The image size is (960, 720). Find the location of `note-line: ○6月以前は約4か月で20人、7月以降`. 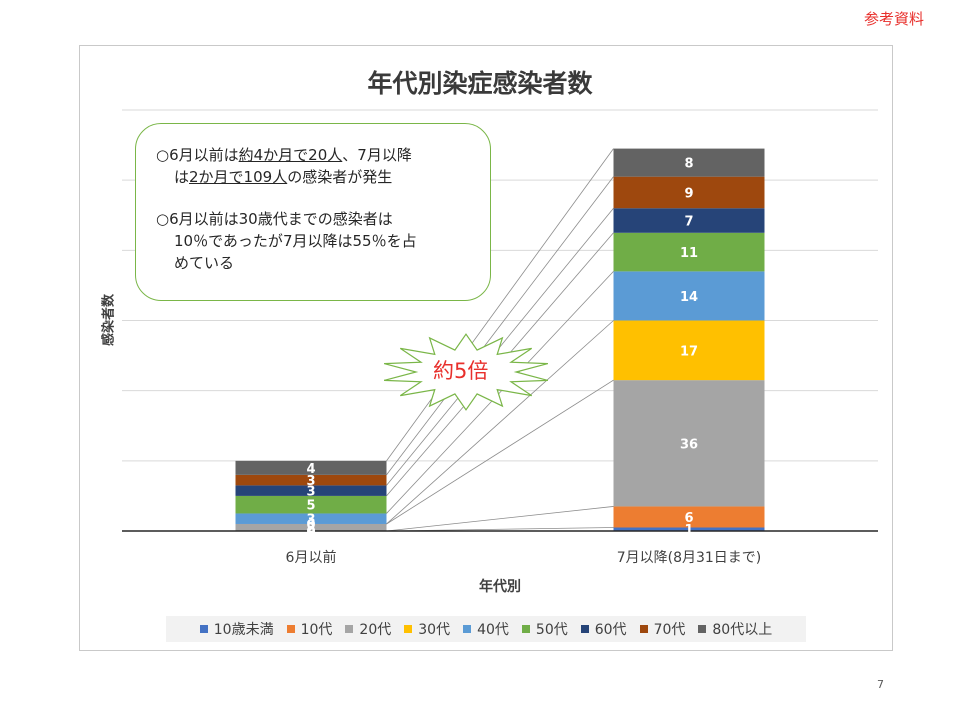

note-line: ○6月以前は約4か月で20人、7月以降 is located at coordinates (315, 155).